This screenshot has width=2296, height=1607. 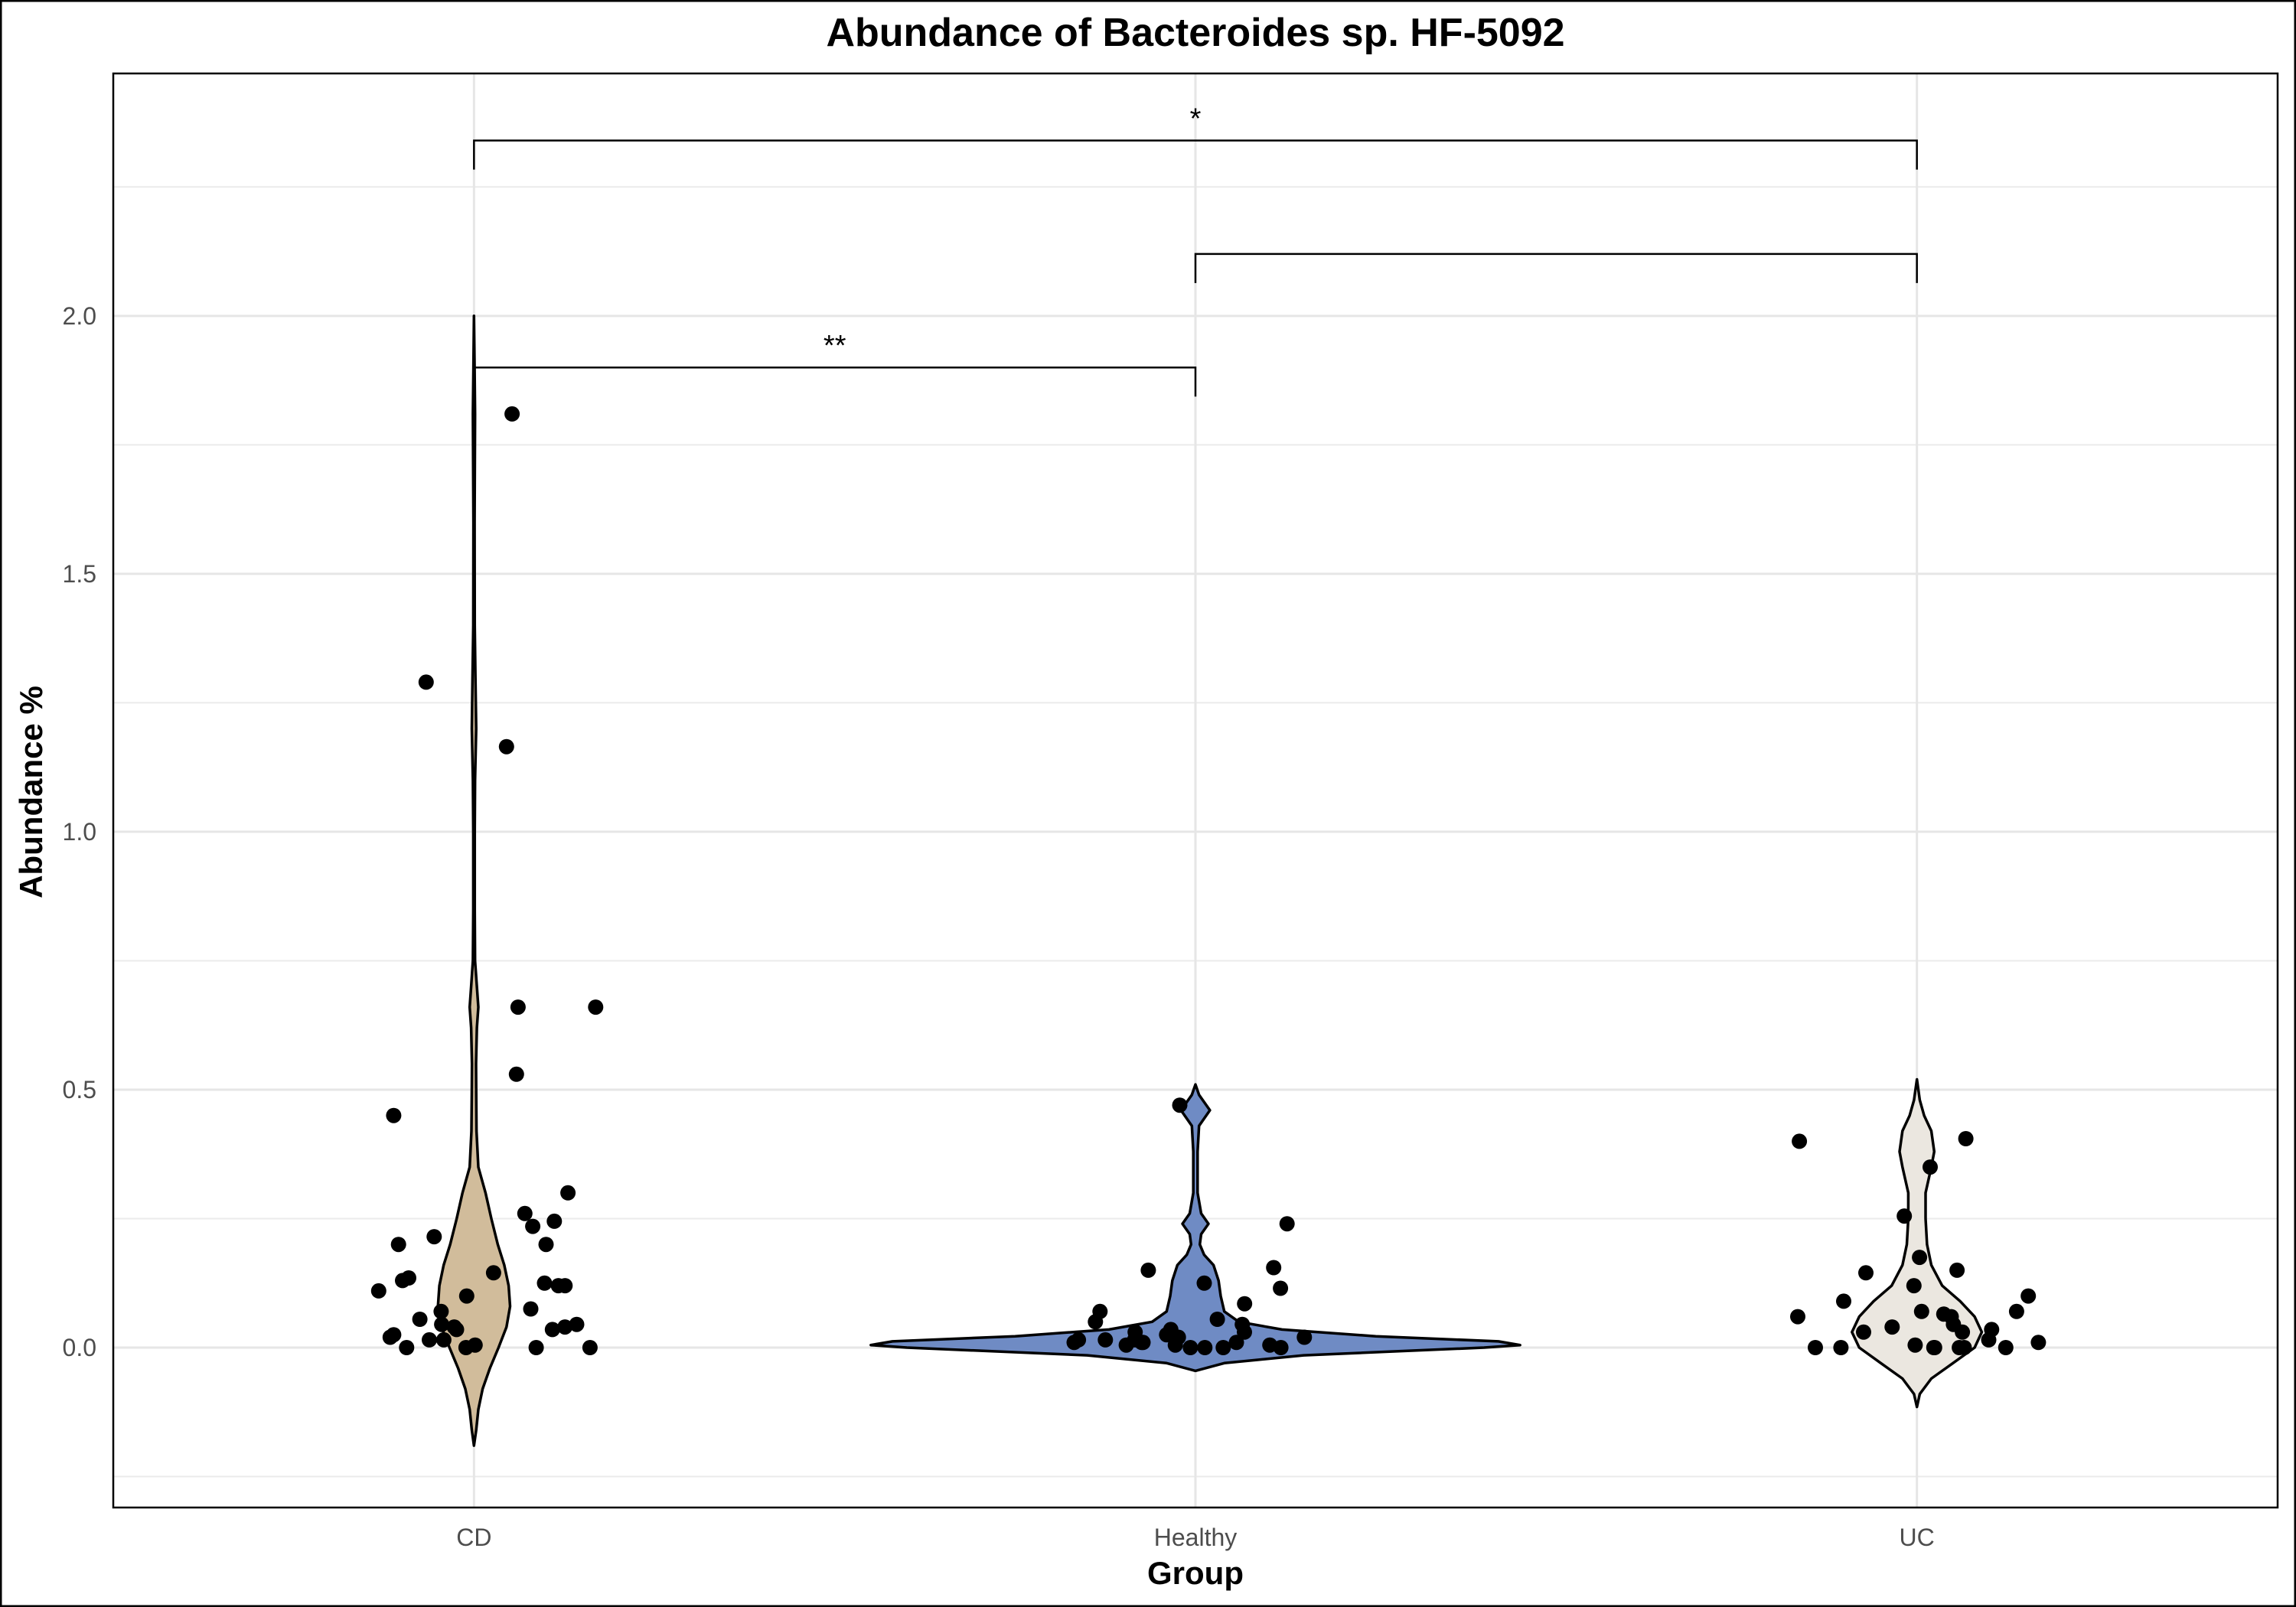 What do you see at coordinates (79, 1089) in the screenshot?
I see `y-tick-label: 0.5` at bounding box center [79, 1089].